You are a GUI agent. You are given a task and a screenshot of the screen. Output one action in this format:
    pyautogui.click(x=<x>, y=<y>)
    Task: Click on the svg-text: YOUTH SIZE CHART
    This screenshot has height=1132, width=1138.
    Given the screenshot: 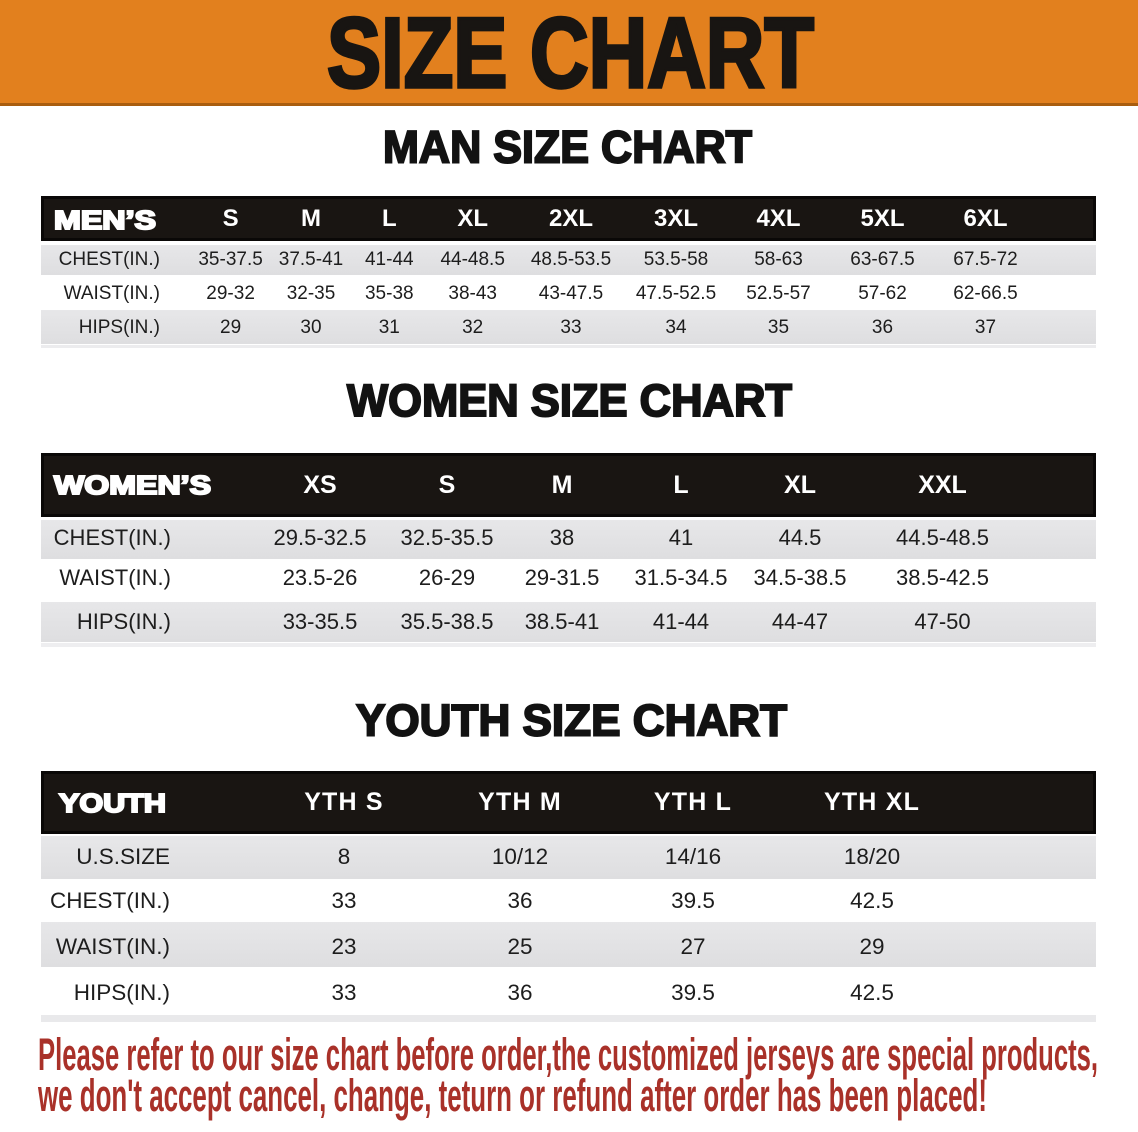 What is the action you would take?
    pyautogui.click(x=571, y=721)
    